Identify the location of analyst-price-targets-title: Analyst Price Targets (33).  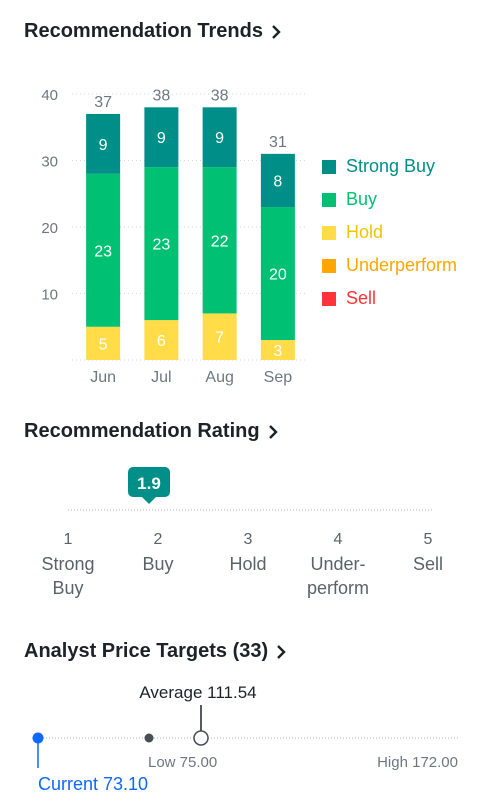
(155, 651).